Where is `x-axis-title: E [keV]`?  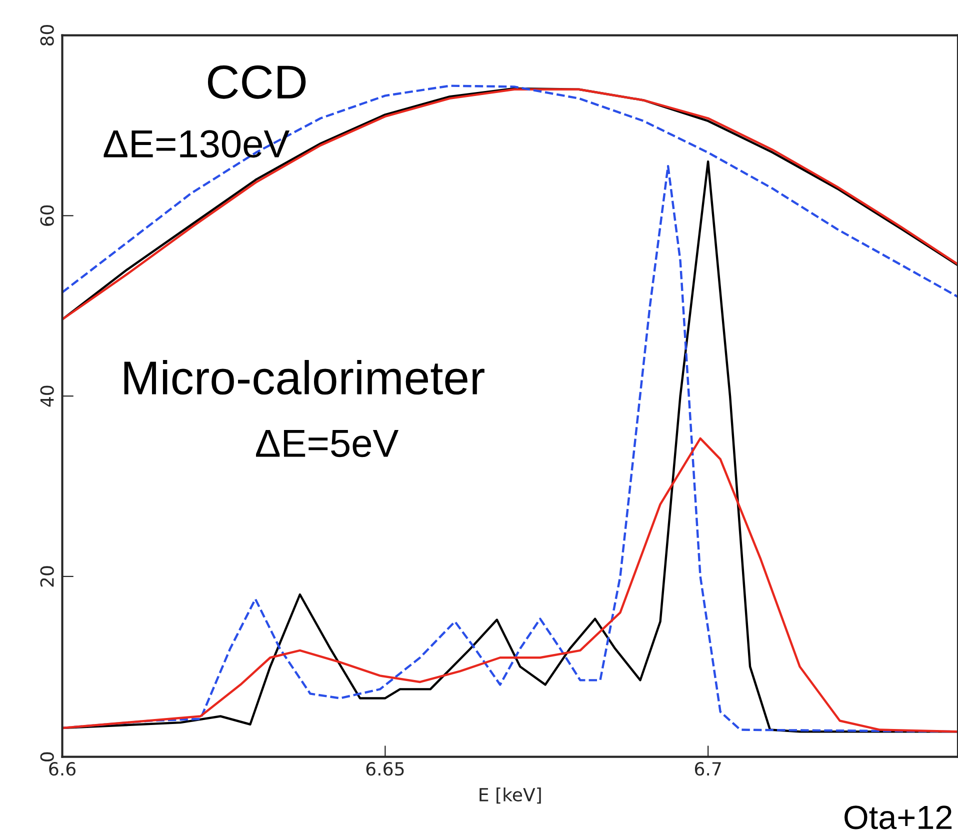
x-axis-title: E [keV] is located at coordinates (510, 796).